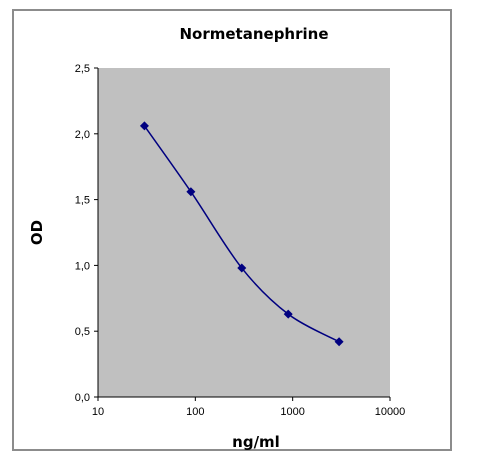 Image resolution: width=485 pixels, height=462 pixels. What do you see at coordinates (82, 398) in the screenshot?
I see `y-tick-label: 0,0` at bounding box center [82, 398].